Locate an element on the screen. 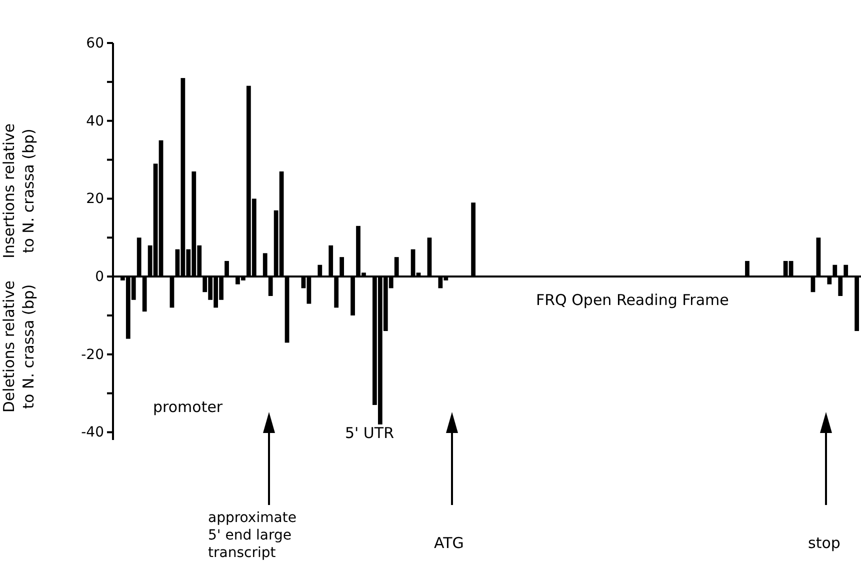 The width and height of the screenshot is (861, 569). y-tick-label: 0 is located at coordinates (99, 277).